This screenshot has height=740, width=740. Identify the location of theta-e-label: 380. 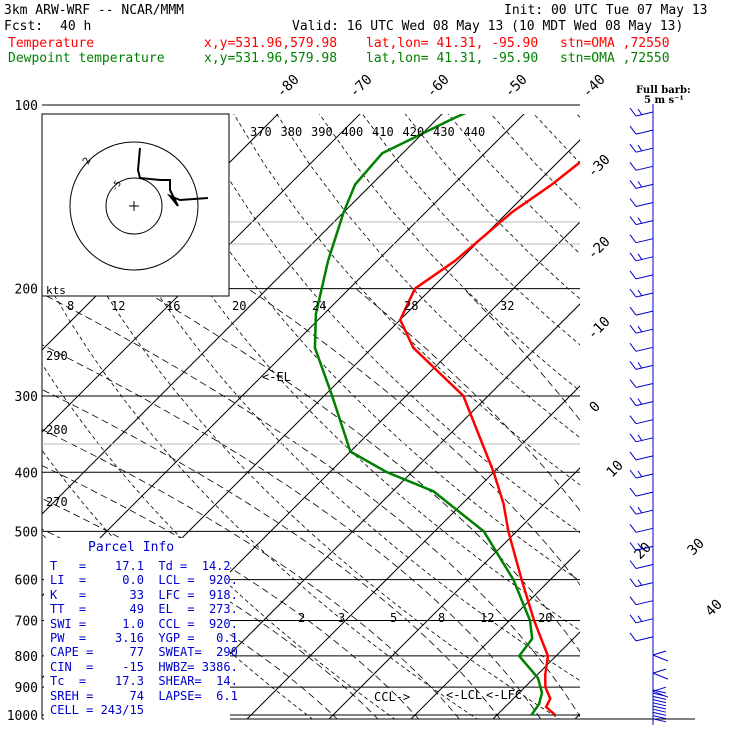
(292, 132).